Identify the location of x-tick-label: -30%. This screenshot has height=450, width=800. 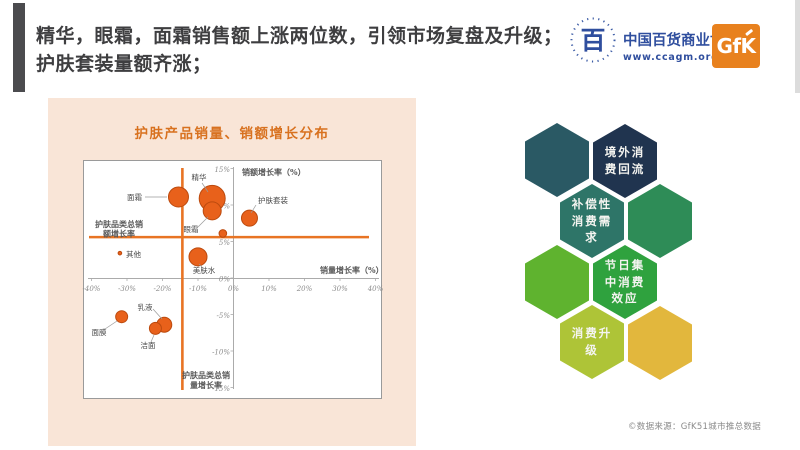
(127, 289).